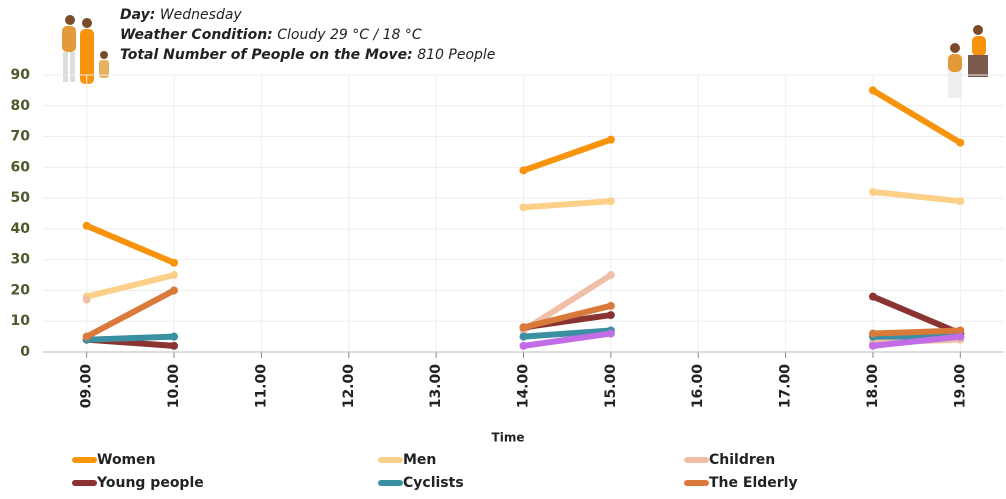 This screenshot has width=1006, height=499. What do you see at coordinates (21, 321) in the screenshot?
I see `y-tick-label: 10` at bounding box center [21, 321].